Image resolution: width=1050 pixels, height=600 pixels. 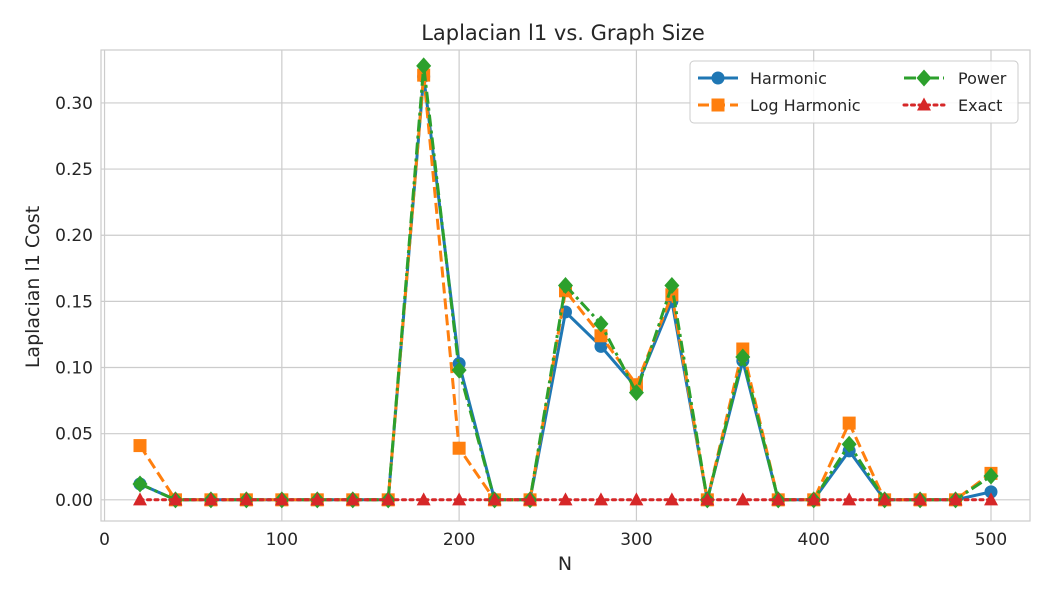 What do you see at coordinates (718, 105) in the screenshot?
I see `legend-marker-log-harmonic` at bounding box center [718, 105].